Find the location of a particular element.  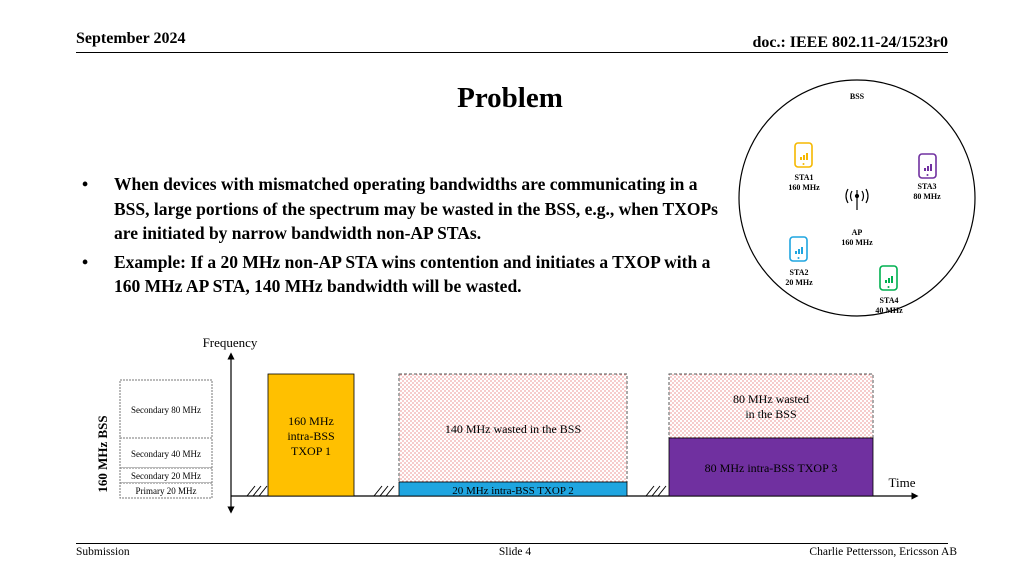

header-date: September 2024 is located at coordinates (131, 38).